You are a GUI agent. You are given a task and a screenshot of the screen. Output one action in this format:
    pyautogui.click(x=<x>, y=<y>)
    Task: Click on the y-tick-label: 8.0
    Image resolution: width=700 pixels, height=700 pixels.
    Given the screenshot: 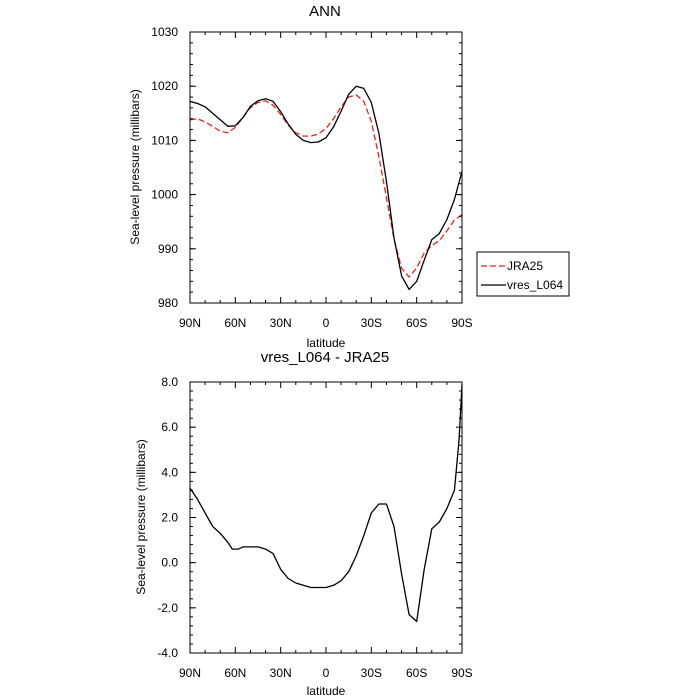 What is the action you would take?
    pyautogui.click(x=169, y=382)
    